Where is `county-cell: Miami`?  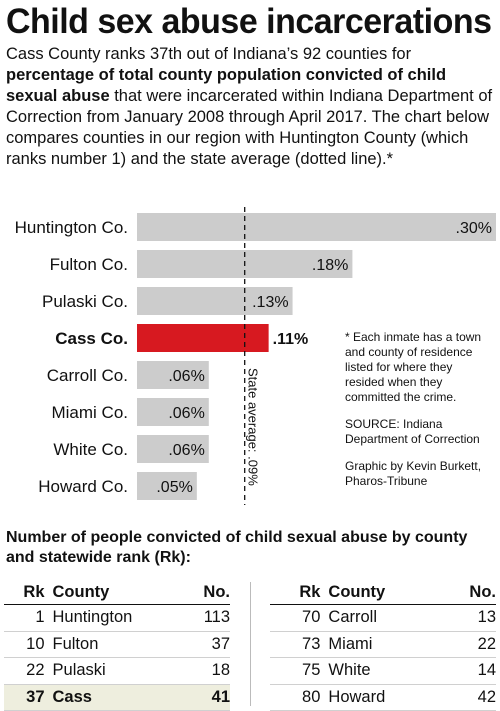 county-cell: Miami is located at coordinates (385, 644).